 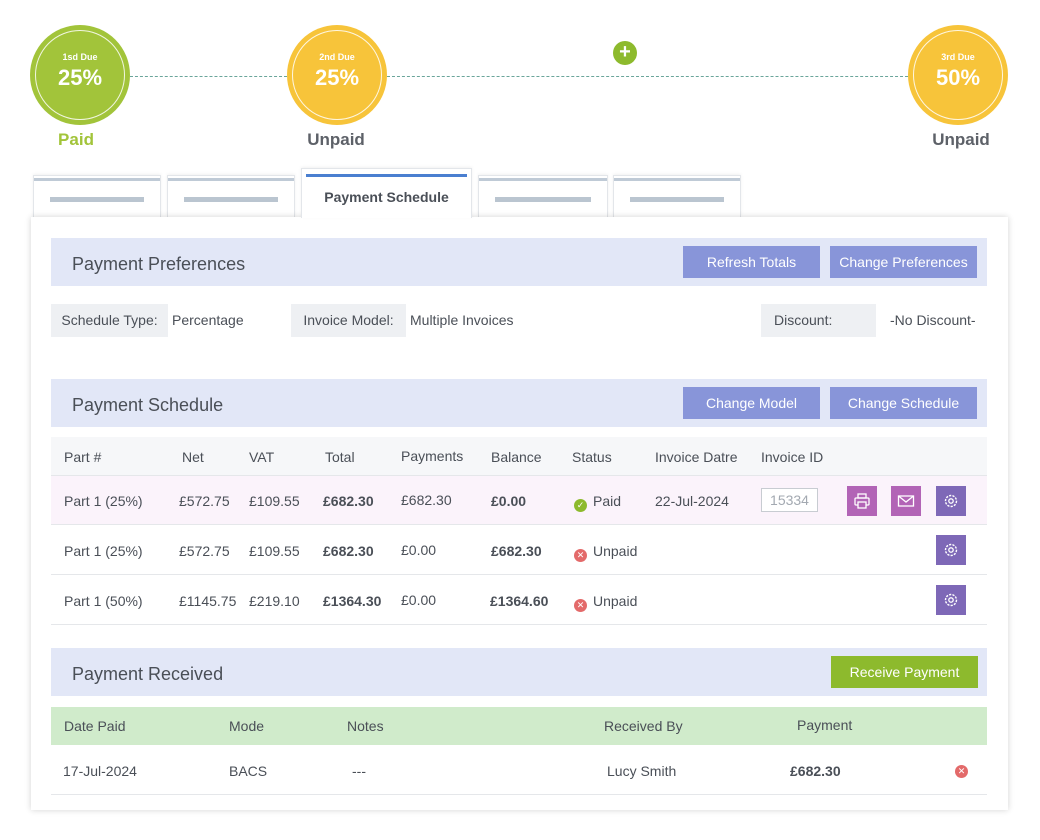 I want to click on delete-icon: ✕, so click(x=961, y=771).